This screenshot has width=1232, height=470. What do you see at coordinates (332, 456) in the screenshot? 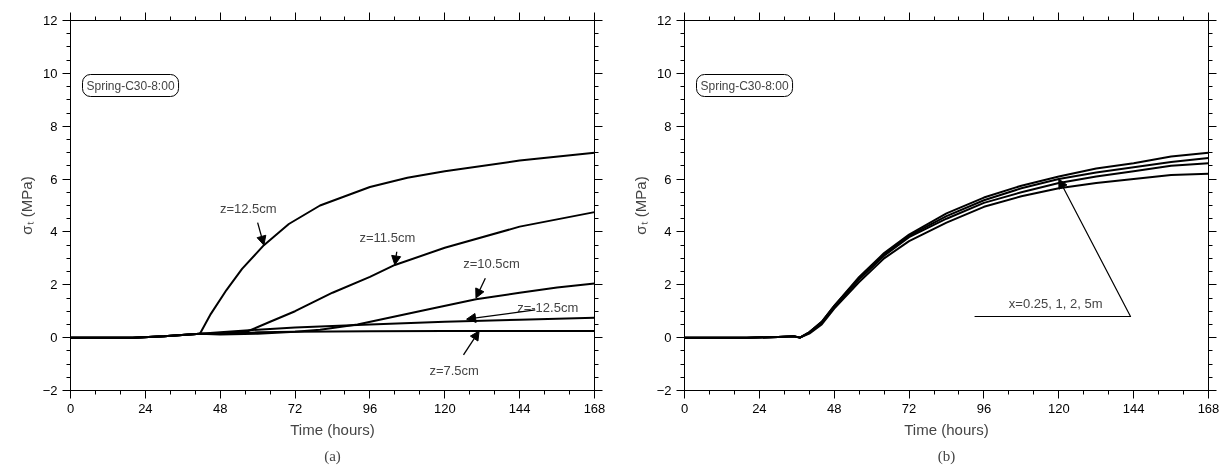
I see `text: (a)` at bounding box center [332, 456].